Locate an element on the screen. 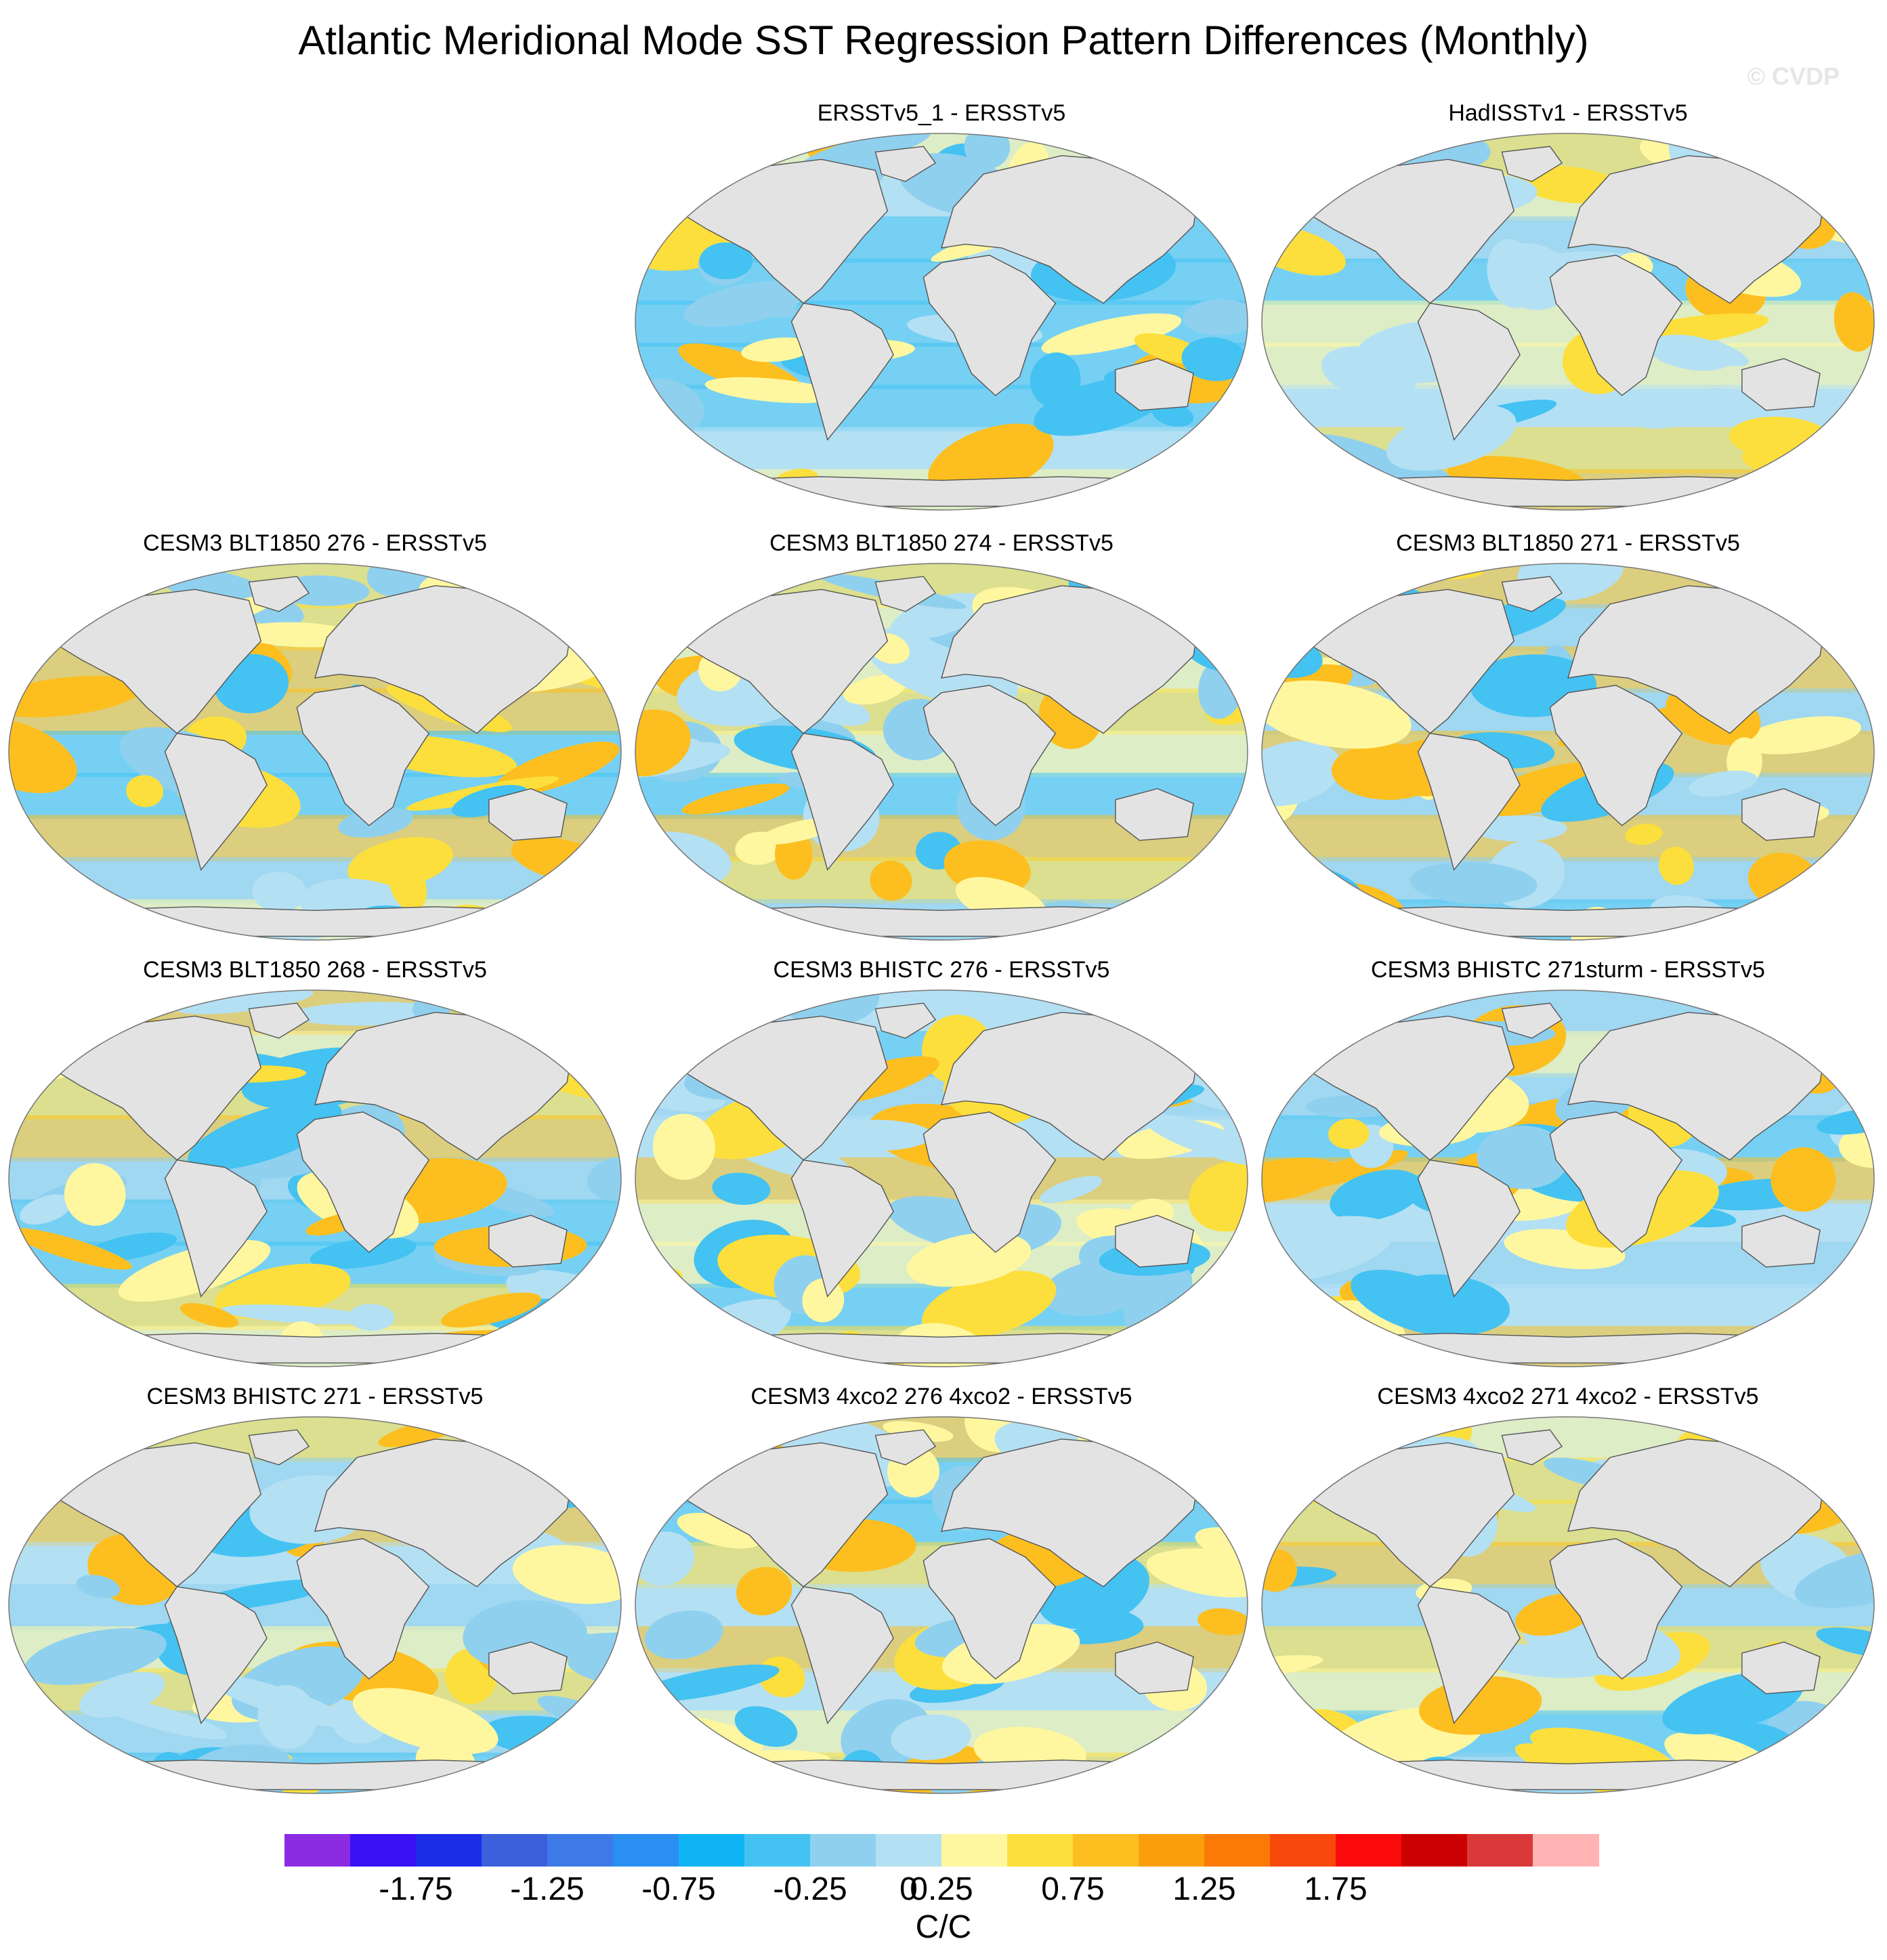 This screenshot has height=1960, width=1887. panel-title: CESM3 BHISTC 276 - ERSSTv5 is located at coordinates (942, 970).